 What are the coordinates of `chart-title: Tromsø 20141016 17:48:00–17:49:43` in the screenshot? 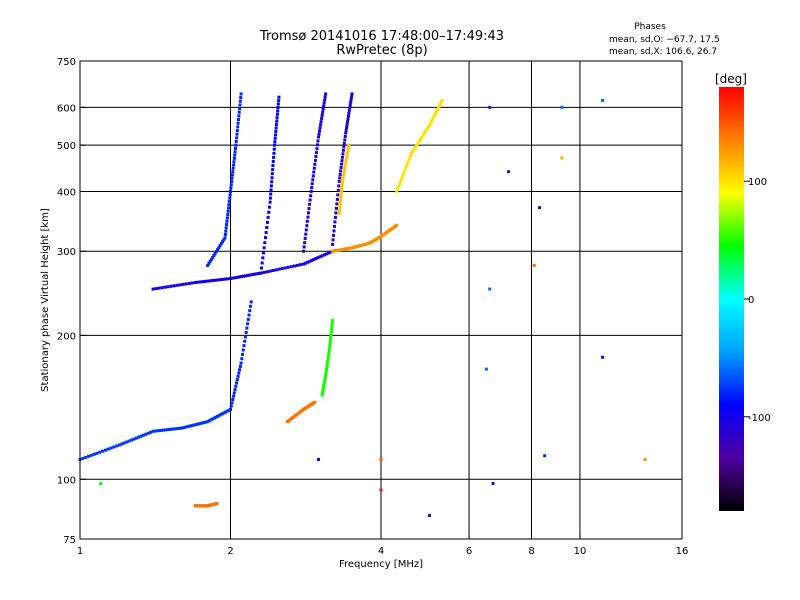 It's located at (381, 36).